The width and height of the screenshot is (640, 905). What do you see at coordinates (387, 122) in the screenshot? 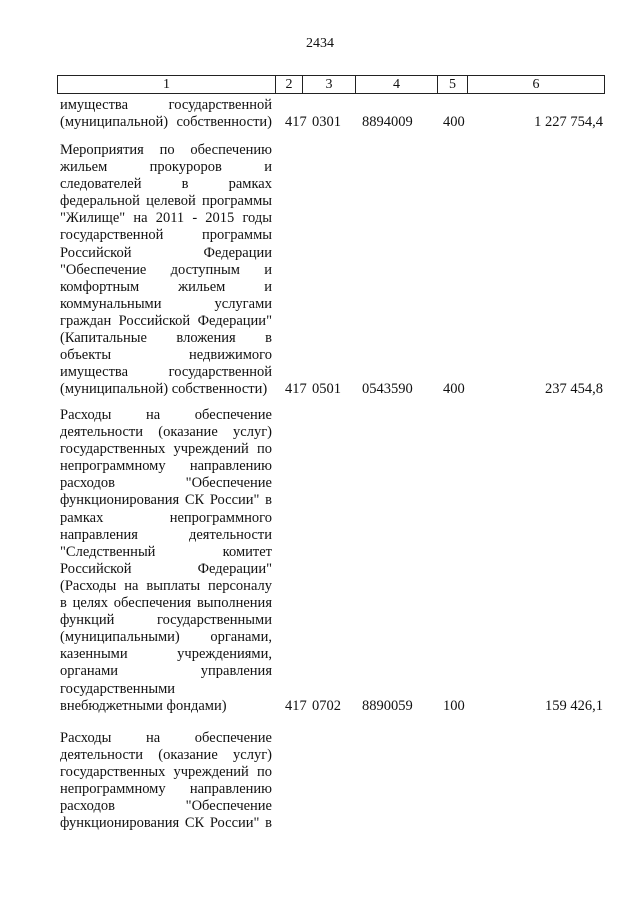
I see `value-col-4: 8894009` at bounding box center [387, 122].